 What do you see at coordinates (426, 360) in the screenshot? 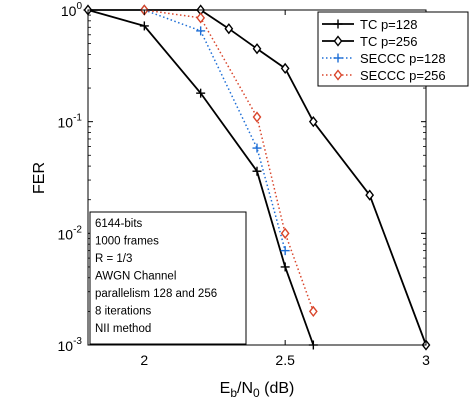
I see `x-tick-label-3: 3` at bounding box center [426, 360].